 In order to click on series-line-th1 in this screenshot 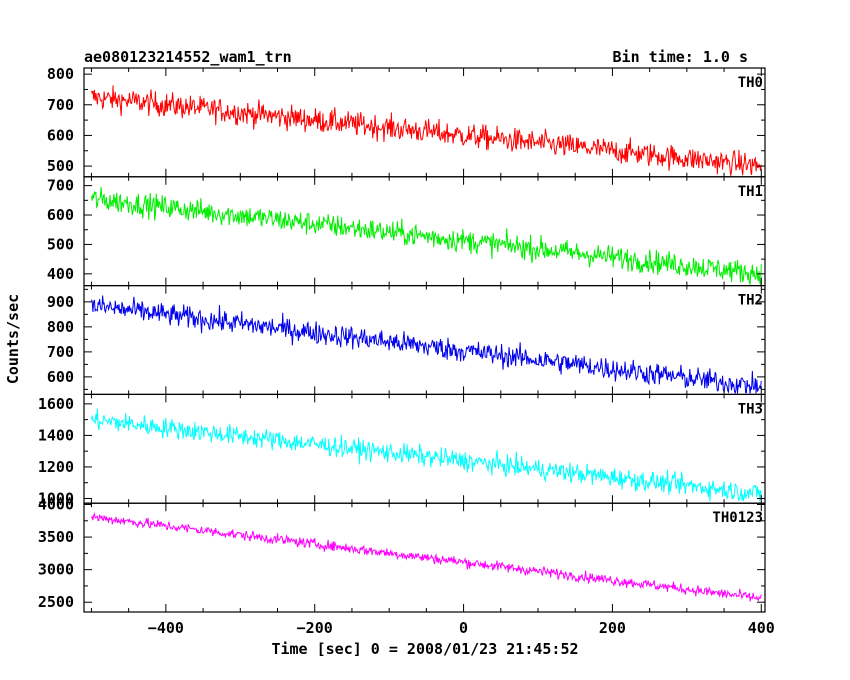, I will do `click(426, 235)`.